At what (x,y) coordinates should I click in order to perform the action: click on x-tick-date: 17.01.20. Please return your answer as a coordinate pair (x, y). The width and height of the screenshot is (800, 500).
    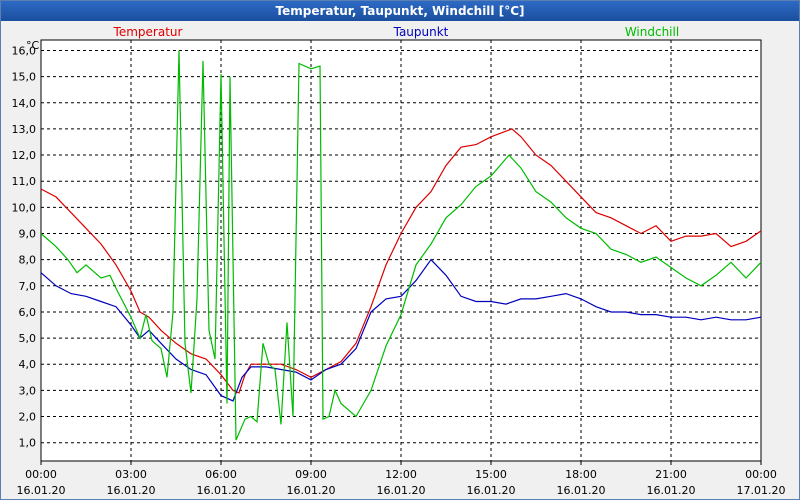
    Looking at the image, I should click on (761, 490).